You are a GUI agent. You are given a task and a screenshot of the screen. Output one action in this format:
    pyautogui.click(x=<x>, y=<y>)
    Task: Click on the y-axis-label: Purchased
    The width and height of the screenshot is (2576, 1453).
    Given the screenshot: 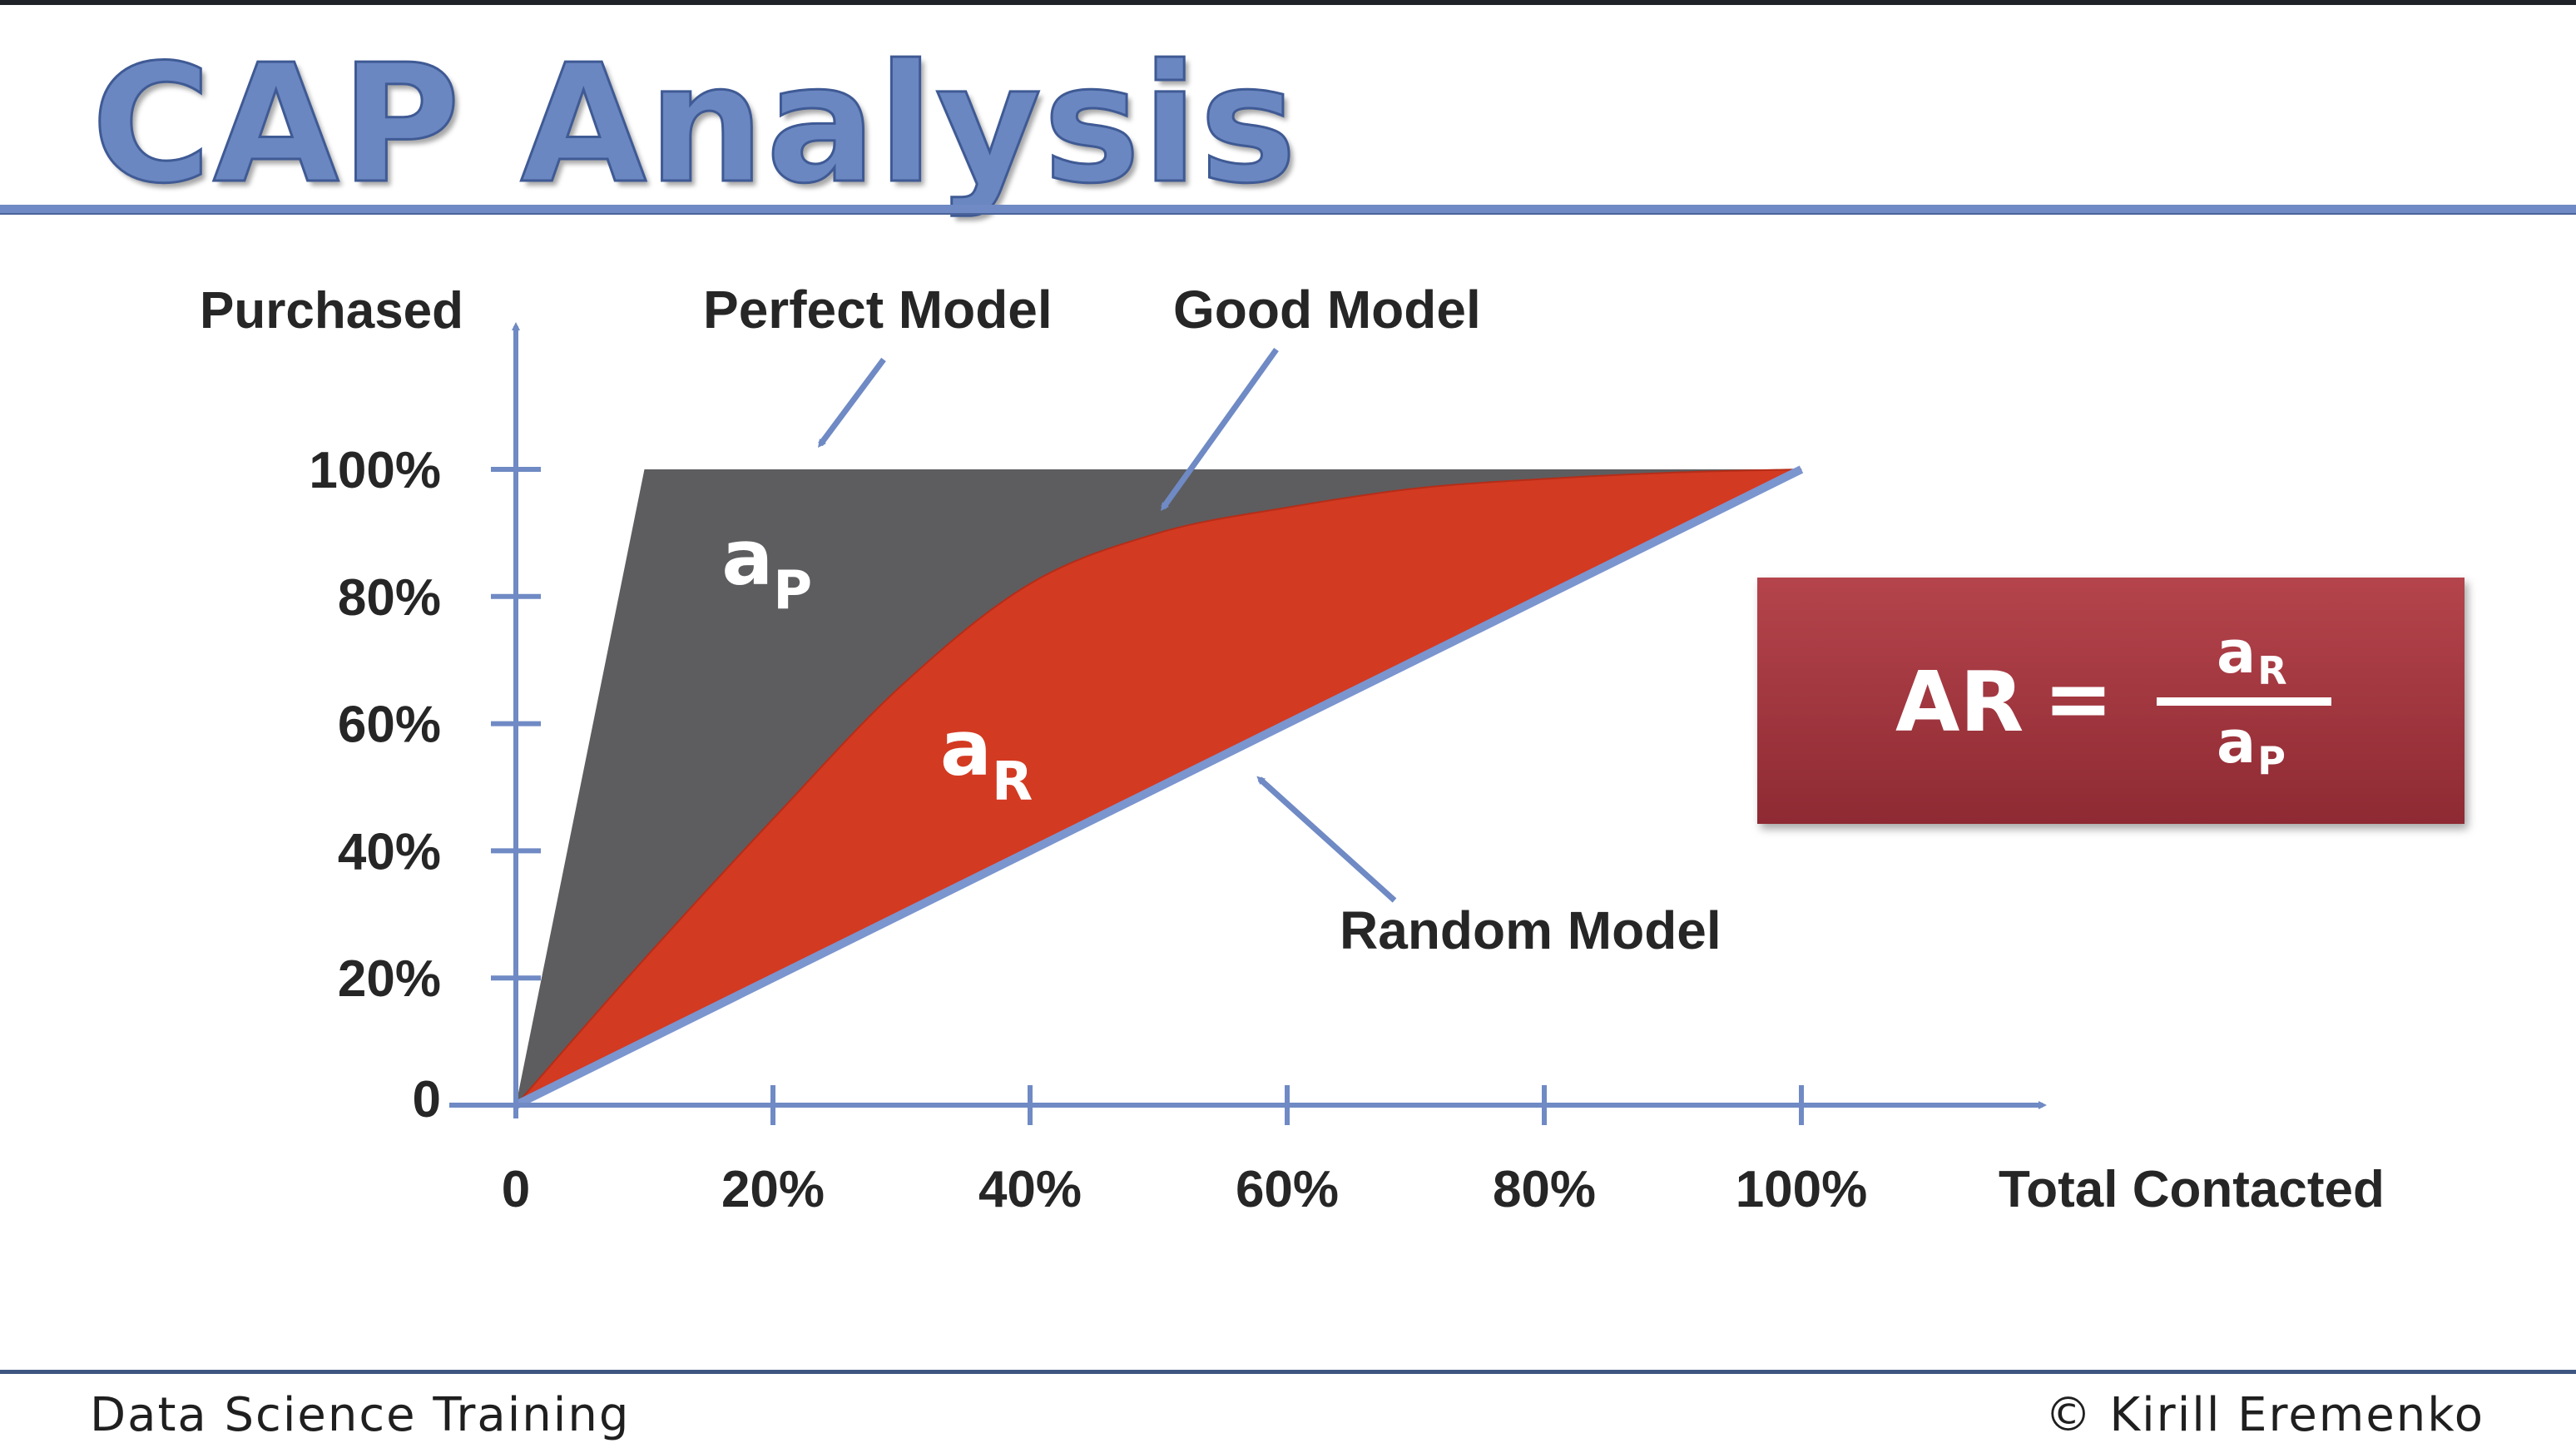 What is the action you would take?
    pyautogui.click(x=331, y=311)
    